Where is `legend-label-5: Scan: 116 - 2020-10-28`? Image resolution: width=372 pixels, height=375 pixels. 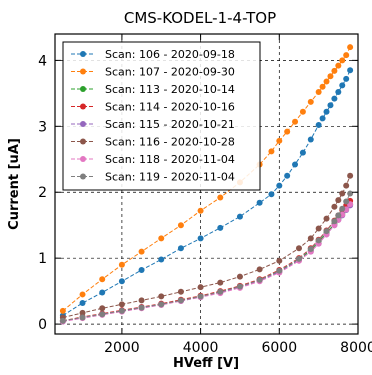 legend-label-5: Scan: 116 - 2020-10-28 is located at coordinates (170, 142).